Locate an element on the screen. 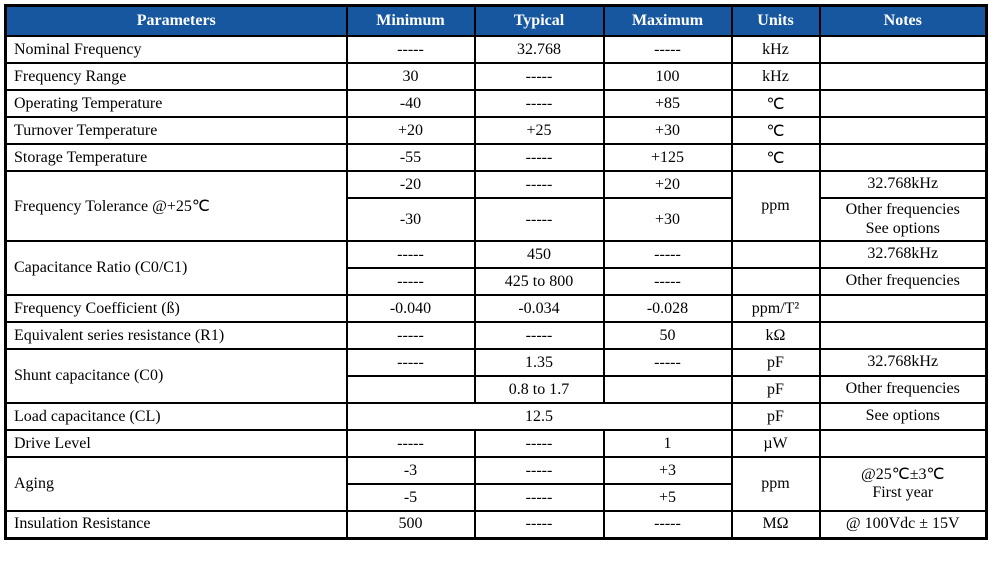 The image size is (989, 585). cell-min is located at coordinates (410, 389).